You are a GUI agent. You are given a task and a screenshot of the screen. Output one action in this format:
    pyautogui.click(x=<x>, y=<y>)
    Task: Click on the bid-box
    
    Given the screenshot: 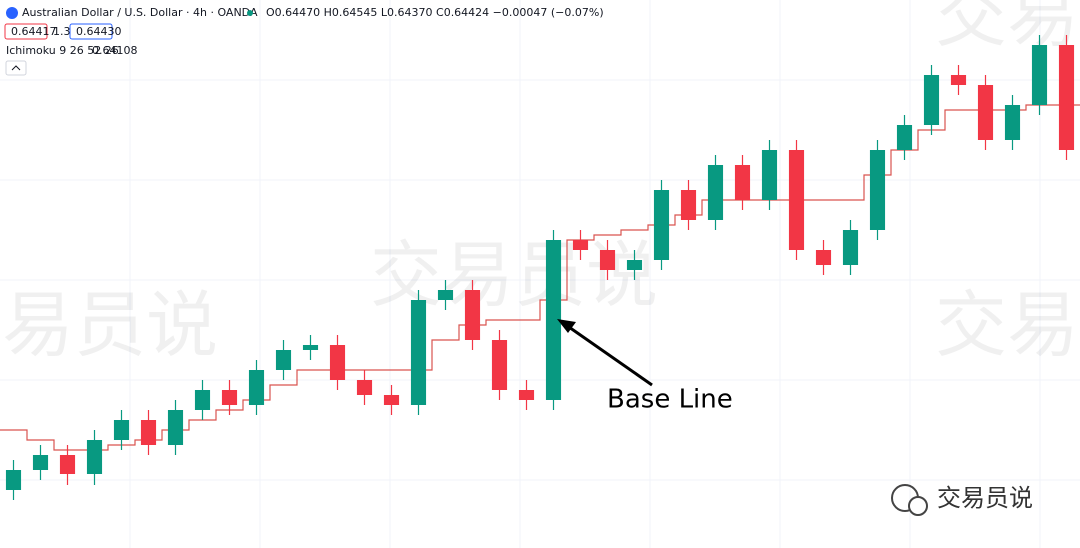 What is the action you would take?
    pyautogui.click(x=26, y=31)
    